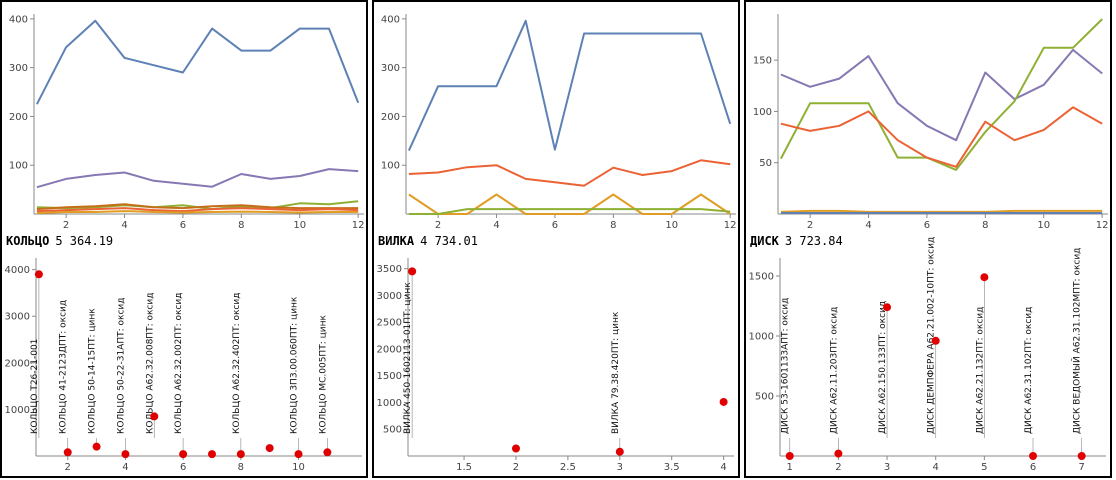 The height and width of the screenshot is (480, 1116). What do you see at coordinates (762, 61) in the screenshot?
I see `y-tick-label: 150` at bounding box center [762, 61].